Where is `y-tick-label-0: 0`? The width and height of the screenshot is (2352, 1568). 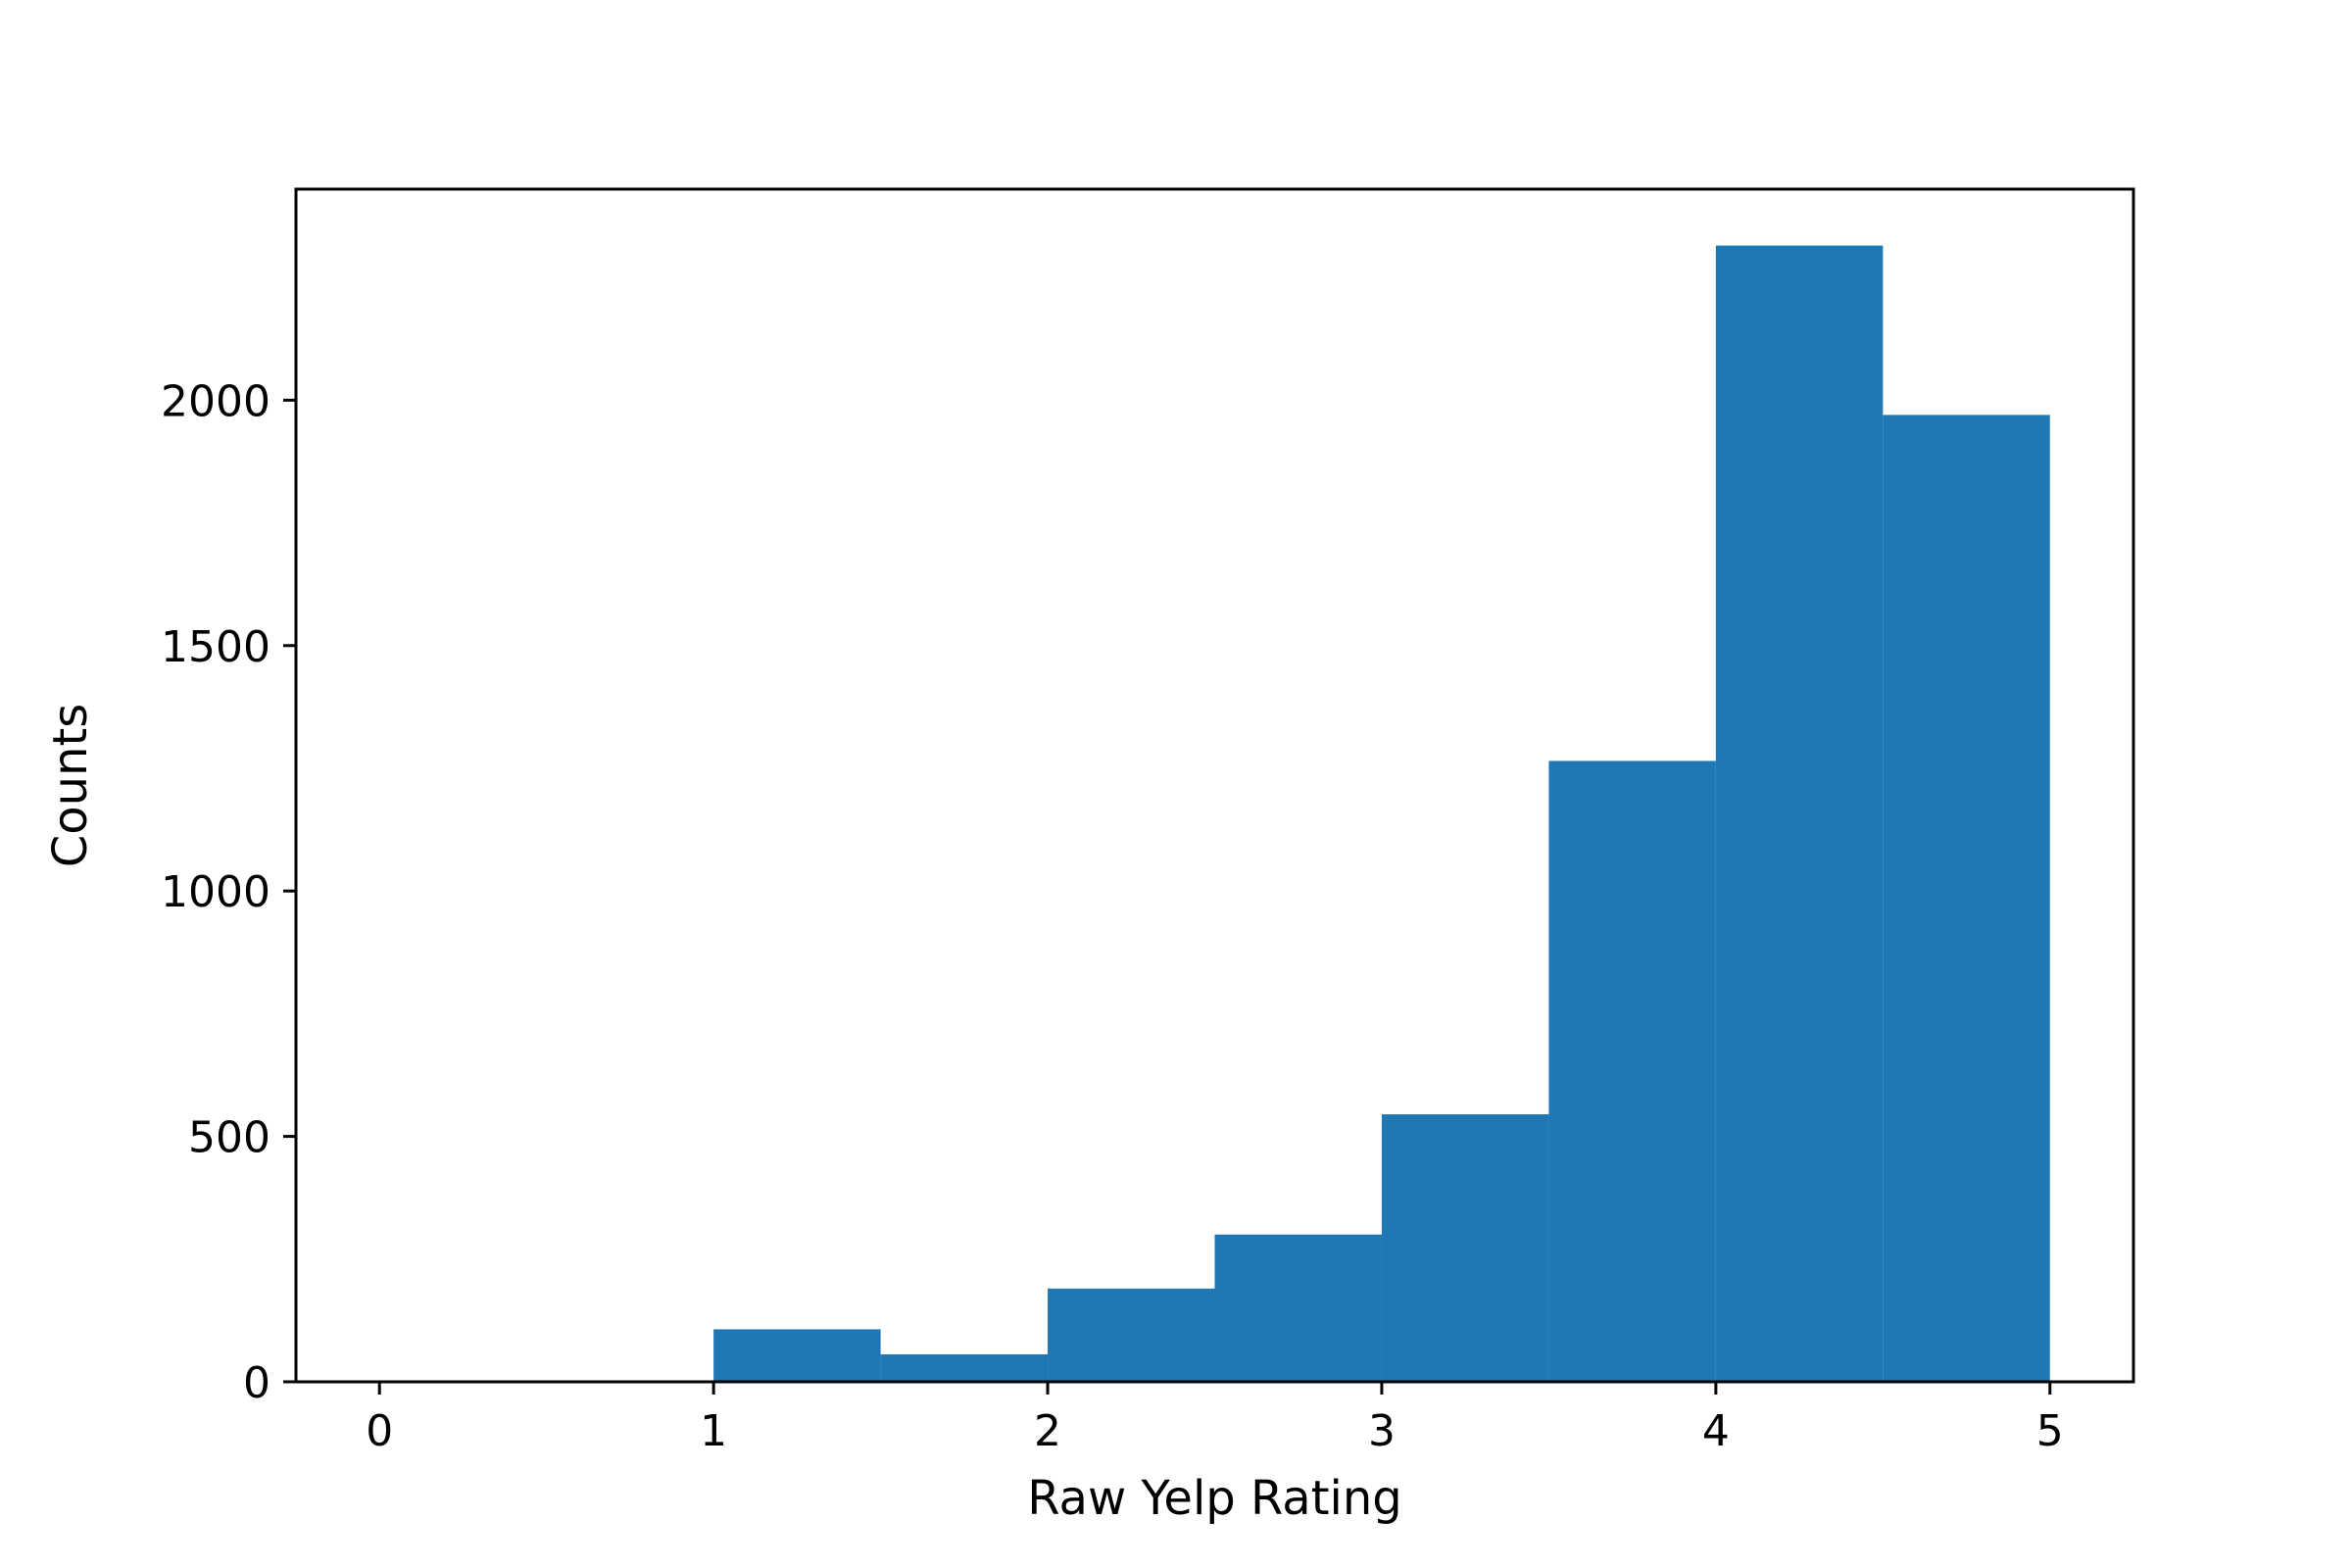 y-tick-label-0: 0 is located at coordinates (256, 1383).